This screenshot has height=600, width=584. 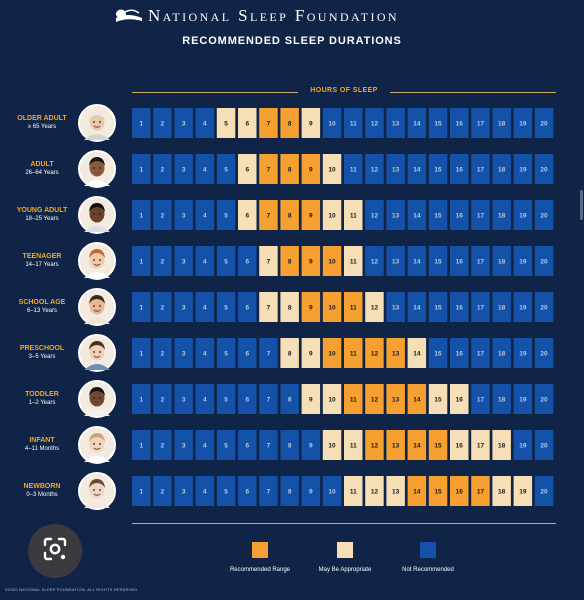 What do you see at coordinates (544, 307) in the screenshot?
I see `cell-hour-label: 20` at bounding box center [544, 307].